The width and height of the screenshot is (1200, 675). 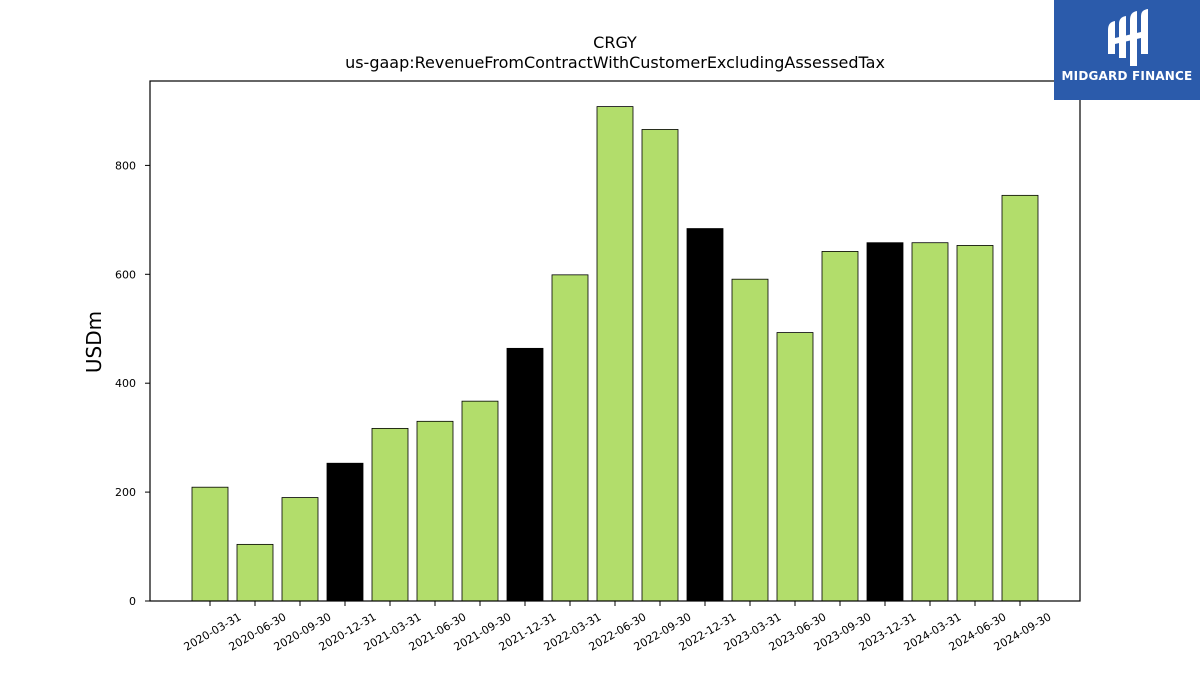 I want to click on y-tick-label: 400, so click(x=125, y=383).